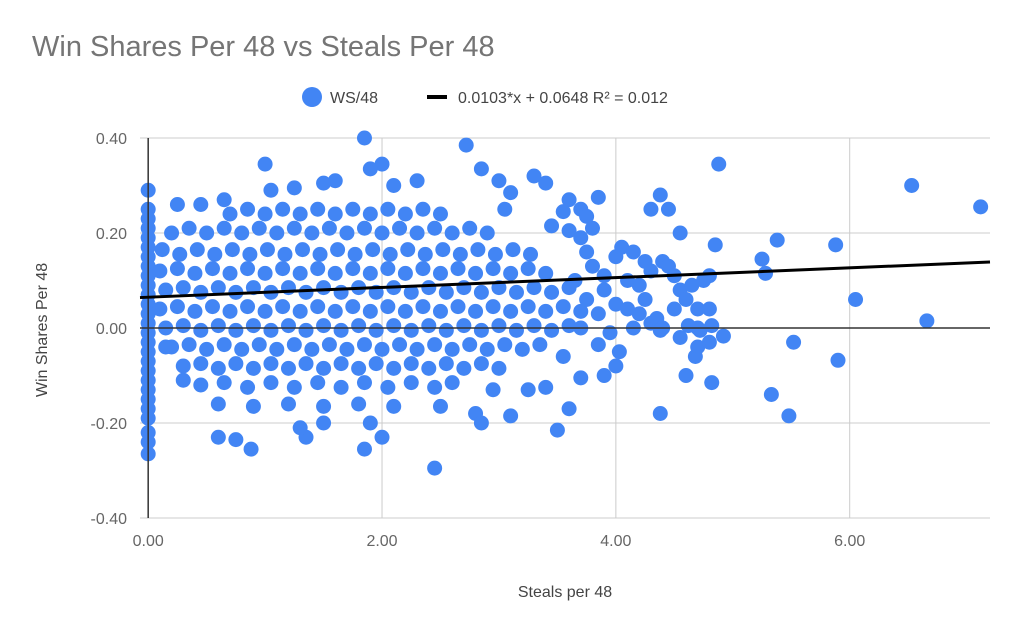 The image size is (1024, 638). Describe the element at coordinates (111, 139) in the screenshot. I see `y-tick-label: 0.40` at that location.